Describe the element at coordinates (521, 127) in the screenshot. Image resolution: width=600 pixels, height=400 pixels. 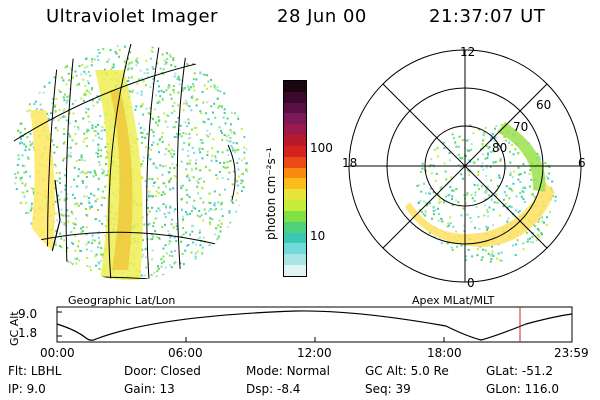
I see `polar-ring-70: 70` at that location.